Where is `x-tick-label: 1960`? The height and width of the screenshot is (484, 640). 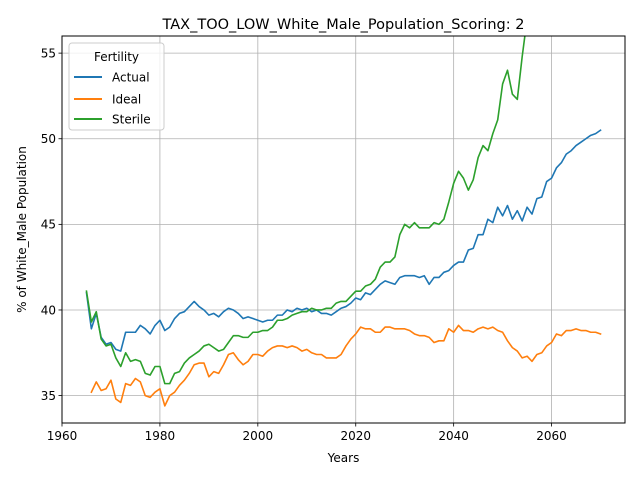 x-tick-label: 1960 is located at coordinates (62, 436).